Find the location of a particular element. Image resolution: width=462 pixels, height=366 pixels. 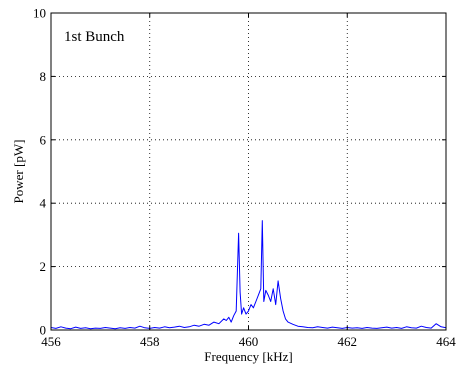

y-tick-label: 2 is located at coordinates (43, 266).